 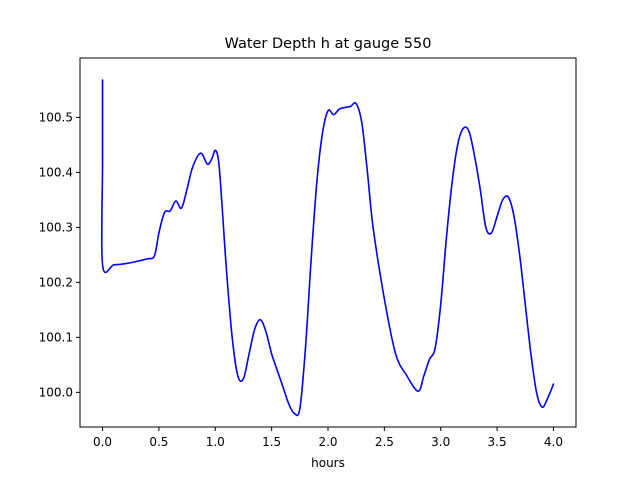 What do you see at coordinates (384, 442) in the screenshot?
I see `x-tick-label: 2.5` at bounding box center [384, 442].